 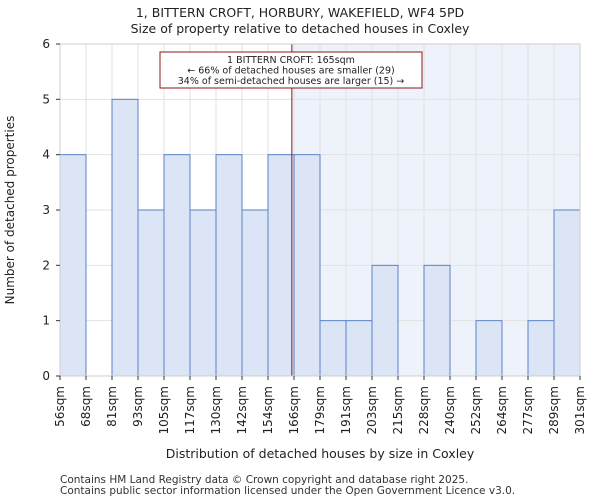 I want to click on x-tick-label: 179sqm, so click(x=320, y=410).